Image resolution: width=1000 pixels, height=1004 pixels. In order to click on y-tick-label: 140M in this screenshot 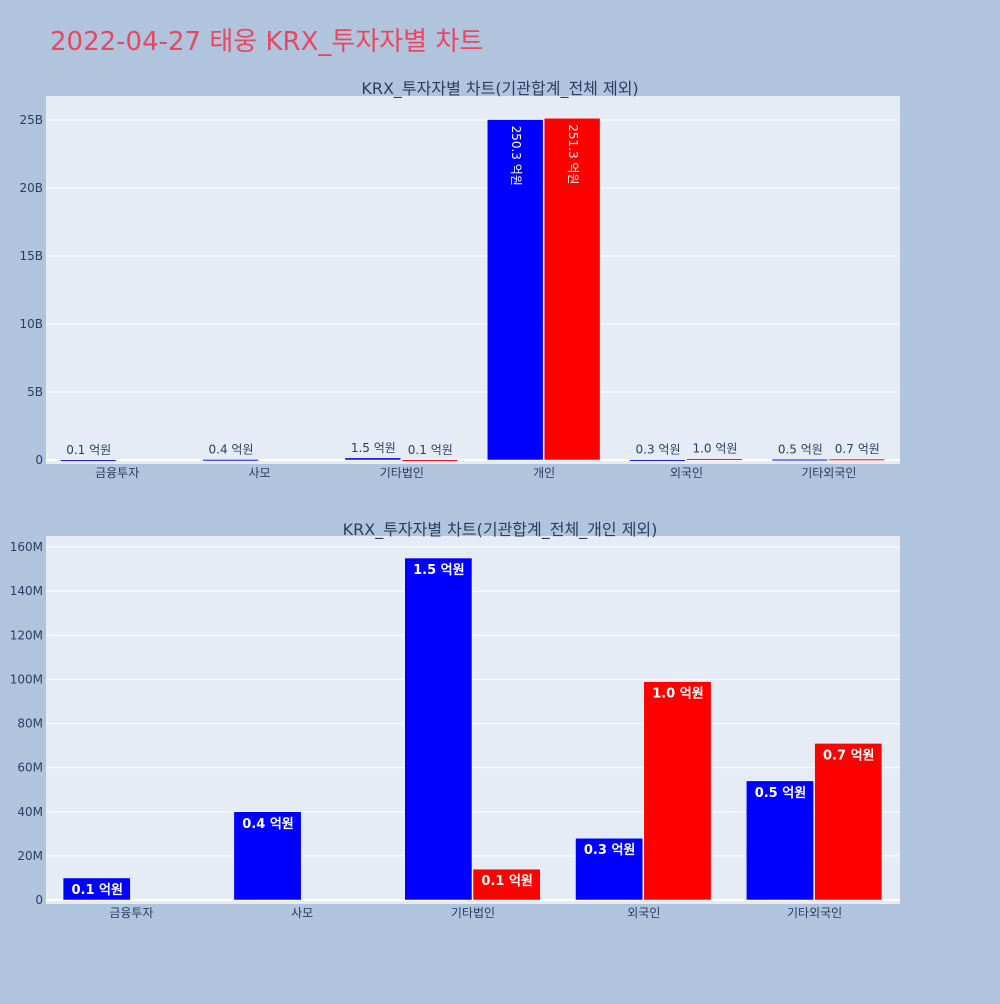, I will do `click(26, 591)`.